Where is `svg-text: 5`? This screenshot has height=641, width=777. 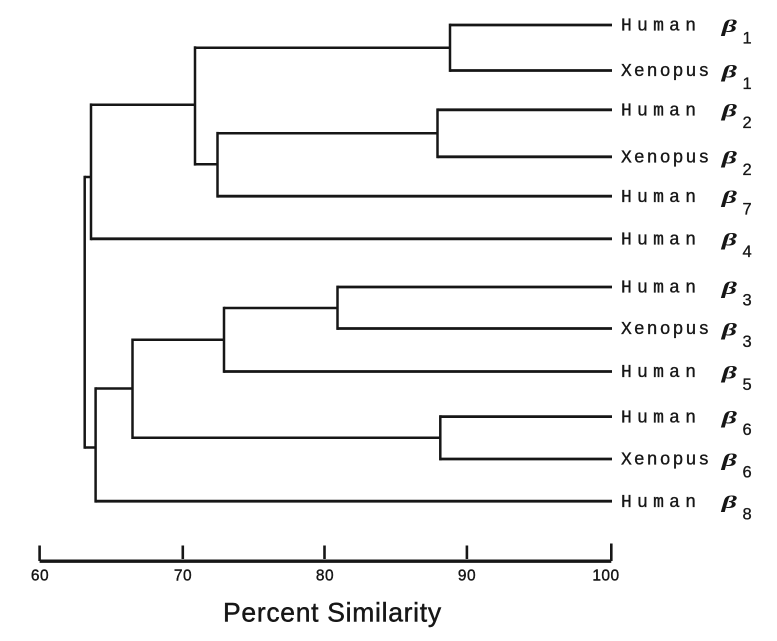
svg-text: 5 is located at coordinates (747, 385).